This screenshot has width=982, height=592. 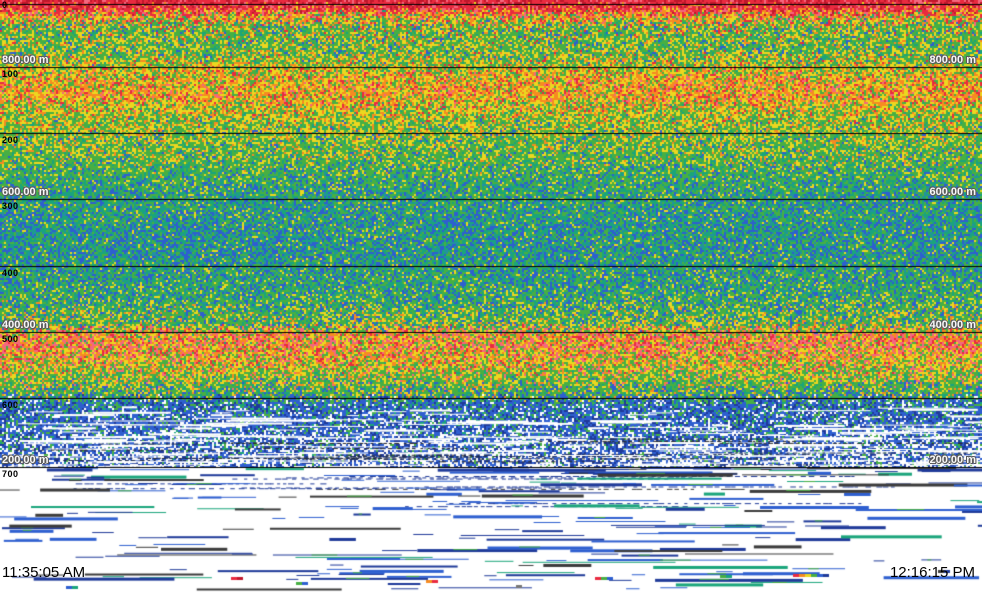 What do you see at coordinates (5, 5) in the screenshot?
I see `depth-tick-label-0: 0` at bounding box center [5, 5].